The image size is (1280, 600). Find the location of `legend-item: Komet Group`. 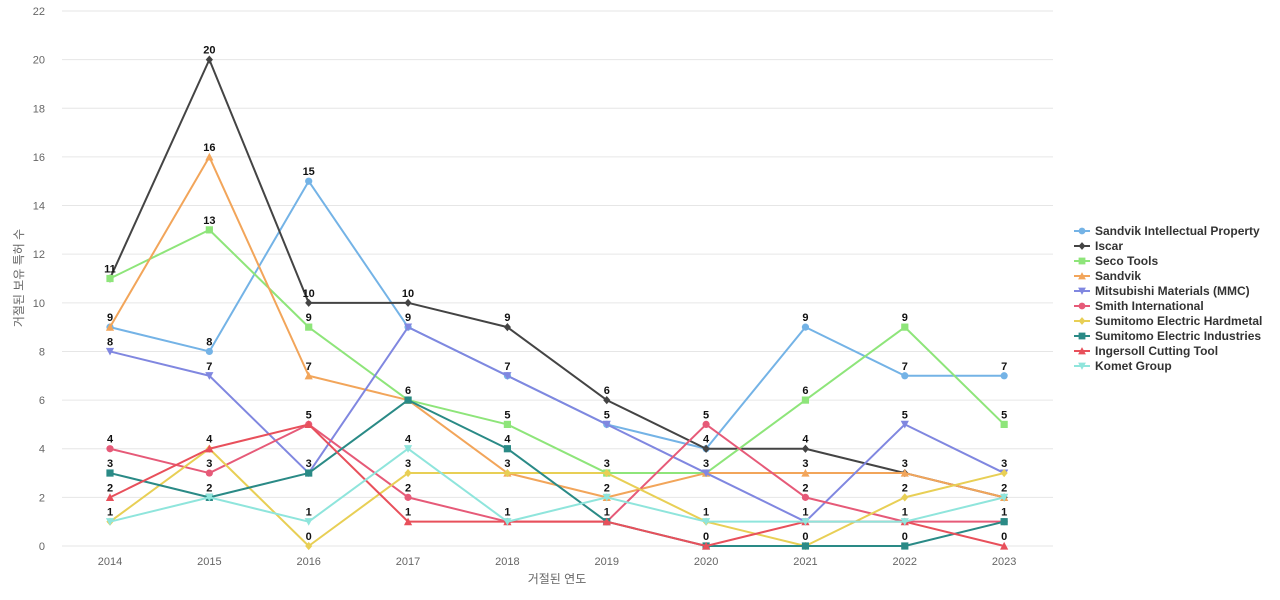

legend-item: Komet Group is located at coordinates (1123, 366).